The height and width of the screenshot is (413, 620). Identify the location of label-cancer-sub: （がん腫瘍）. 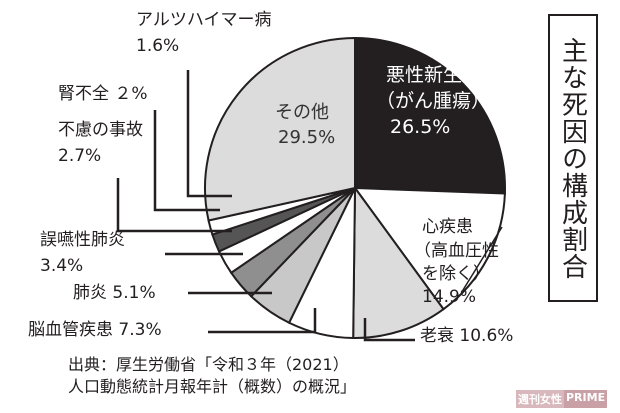
(433, 101).